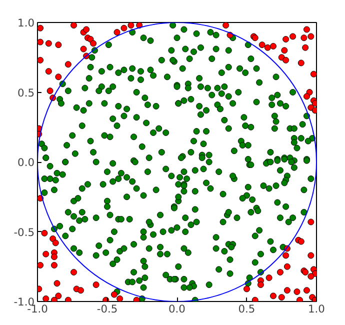  I want to click on x-tick-label: 1.0, so click(317, 309).